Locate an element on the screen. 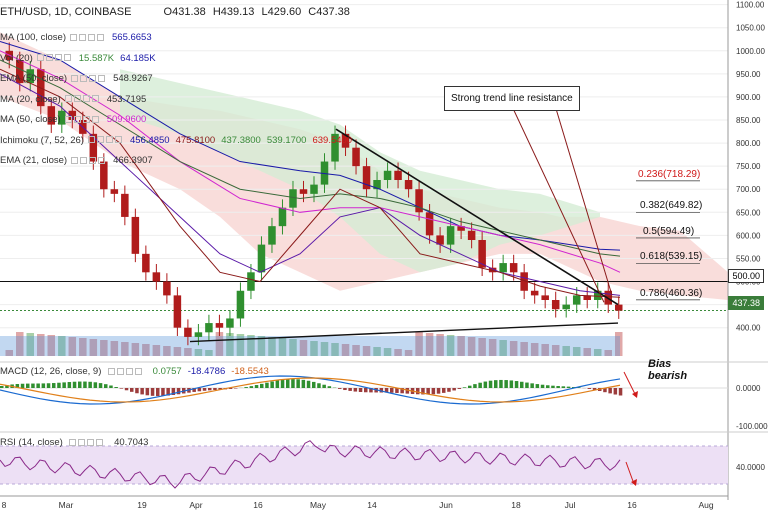  indicator-value: 15.587K is located at coordinates (96, 58).